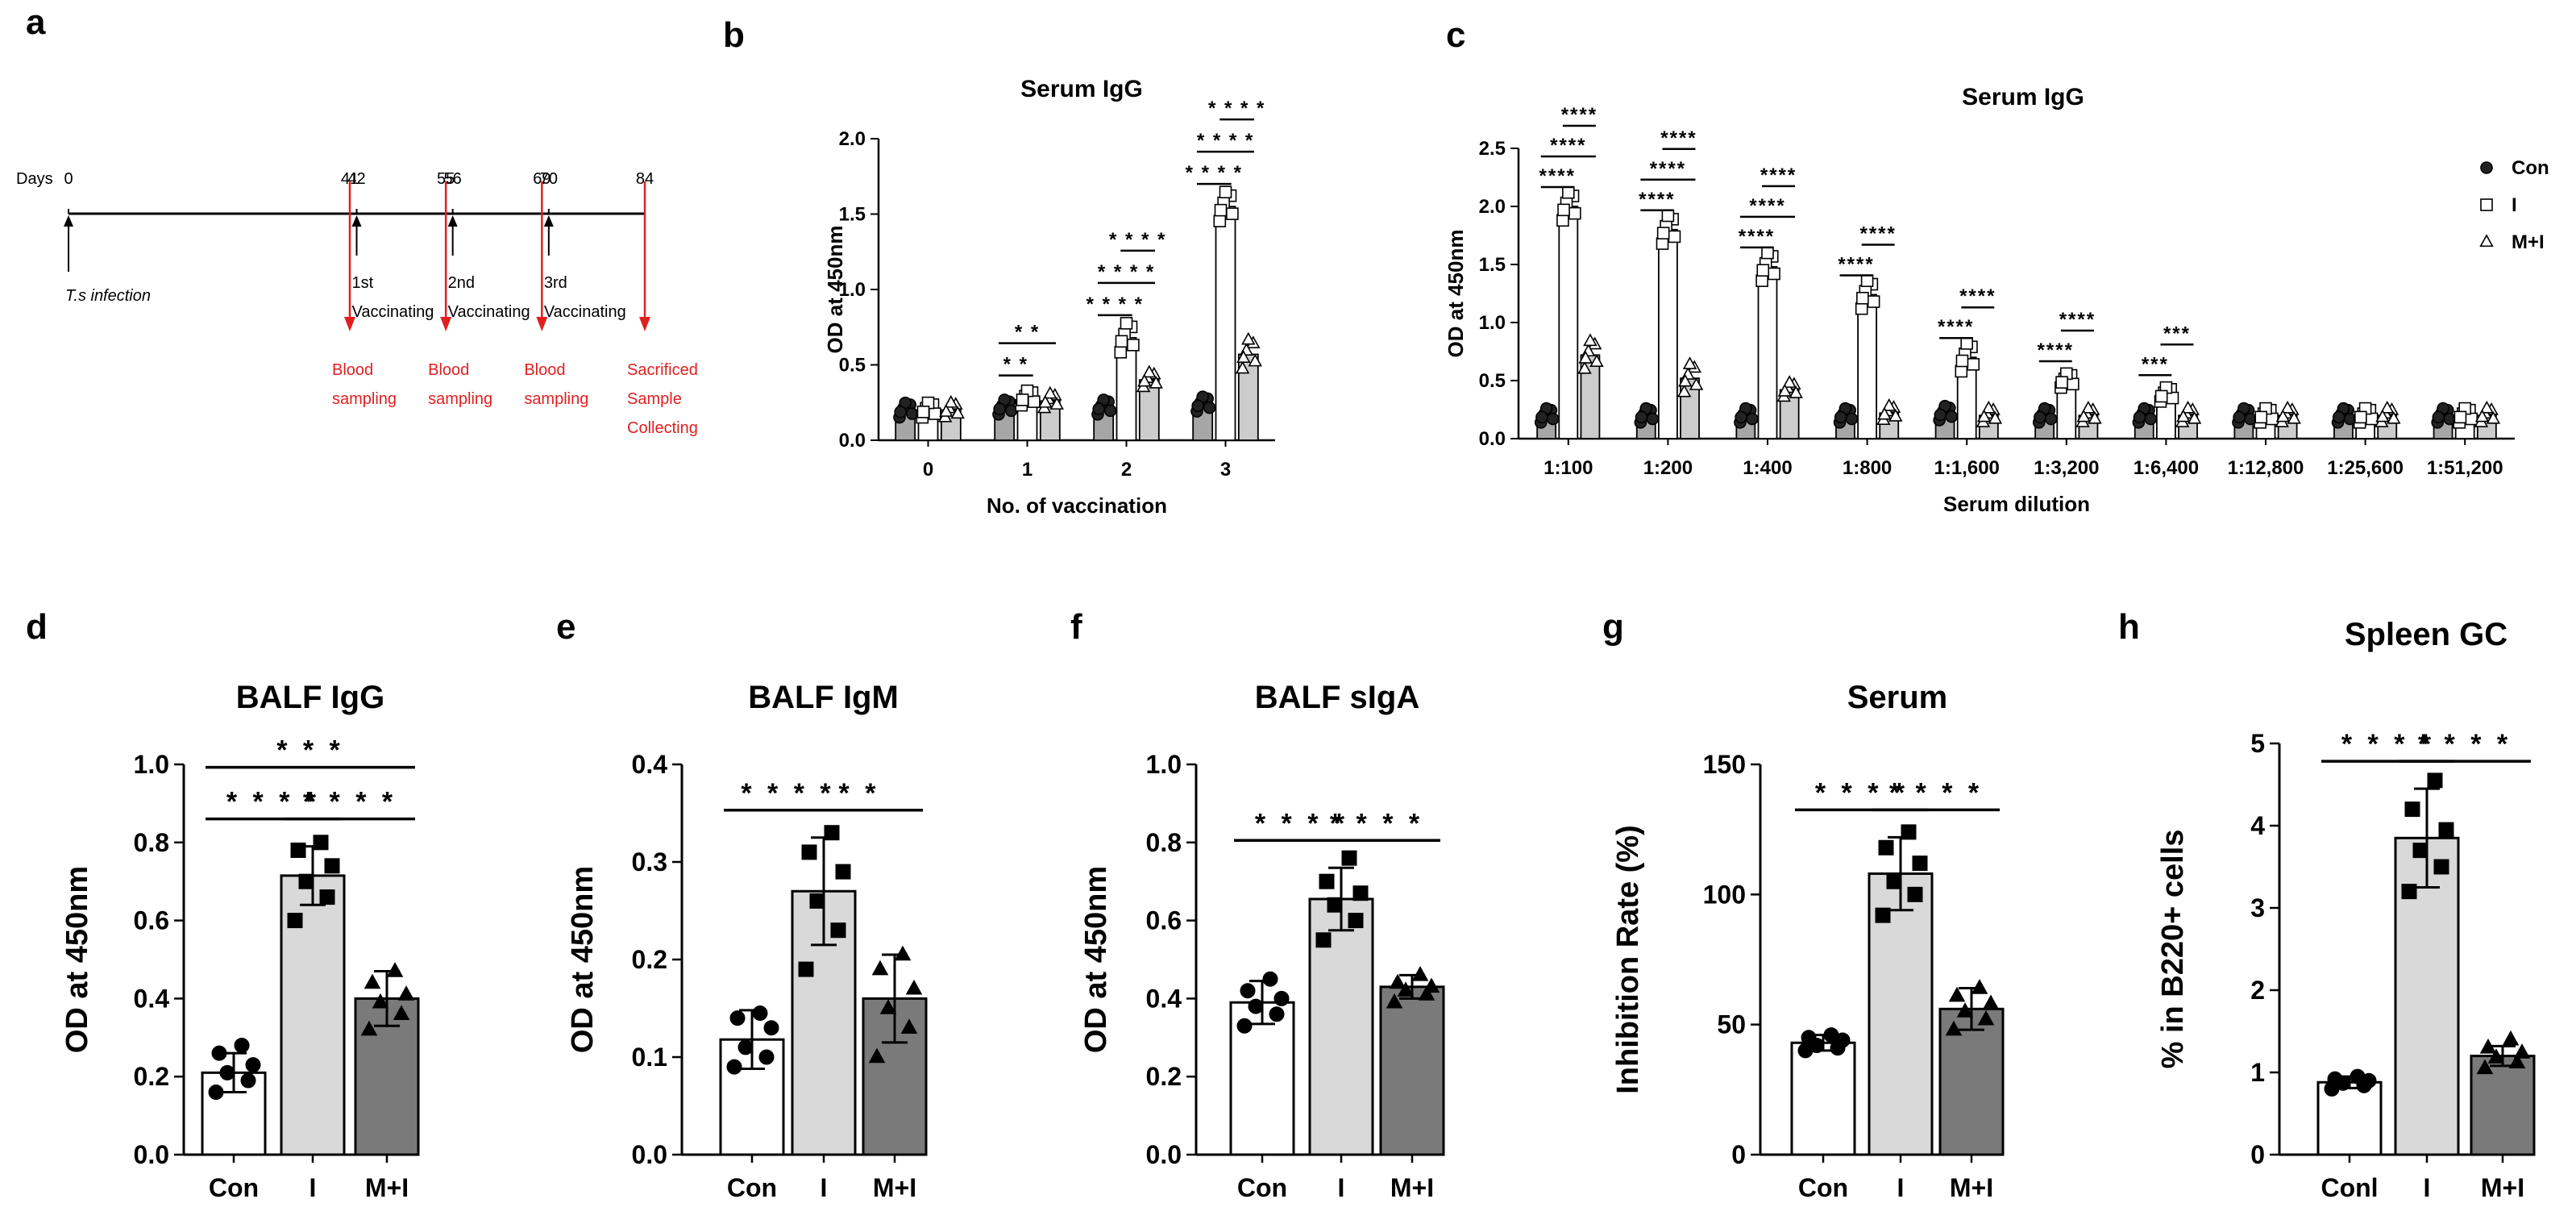 This screenshot has height=1224, width=2576. What do you see at coordinates (1164, 998) in the screenshot?
I see `y-tick-label: 0.4` at bounding box center [1164, 998].